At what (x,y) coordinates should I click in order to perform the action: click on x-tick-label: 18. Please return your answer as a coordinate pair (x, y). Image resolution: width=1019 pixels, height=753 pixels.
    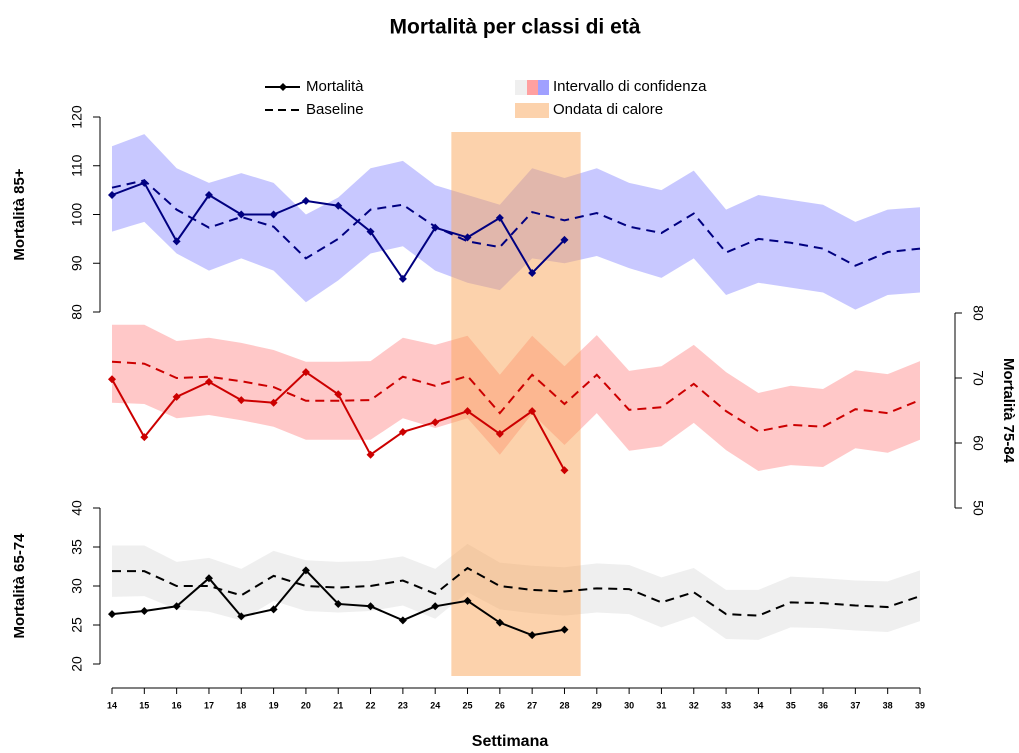
    Looking at the image, I should click on (241, 705).